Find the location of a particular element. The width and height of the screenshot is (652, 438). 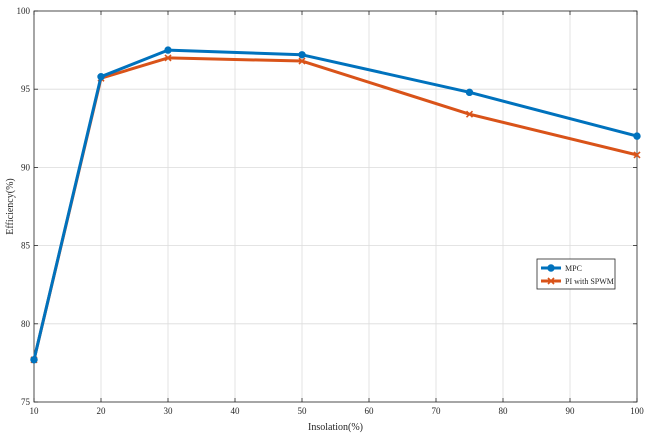

x-tick-label: 60 is located at coordinates (370, 411).